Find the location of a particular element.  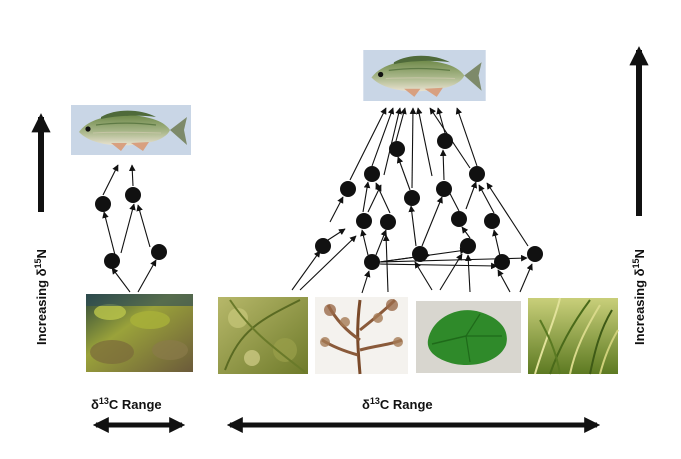

left-web-nodes is located at coordinates (131, 228).